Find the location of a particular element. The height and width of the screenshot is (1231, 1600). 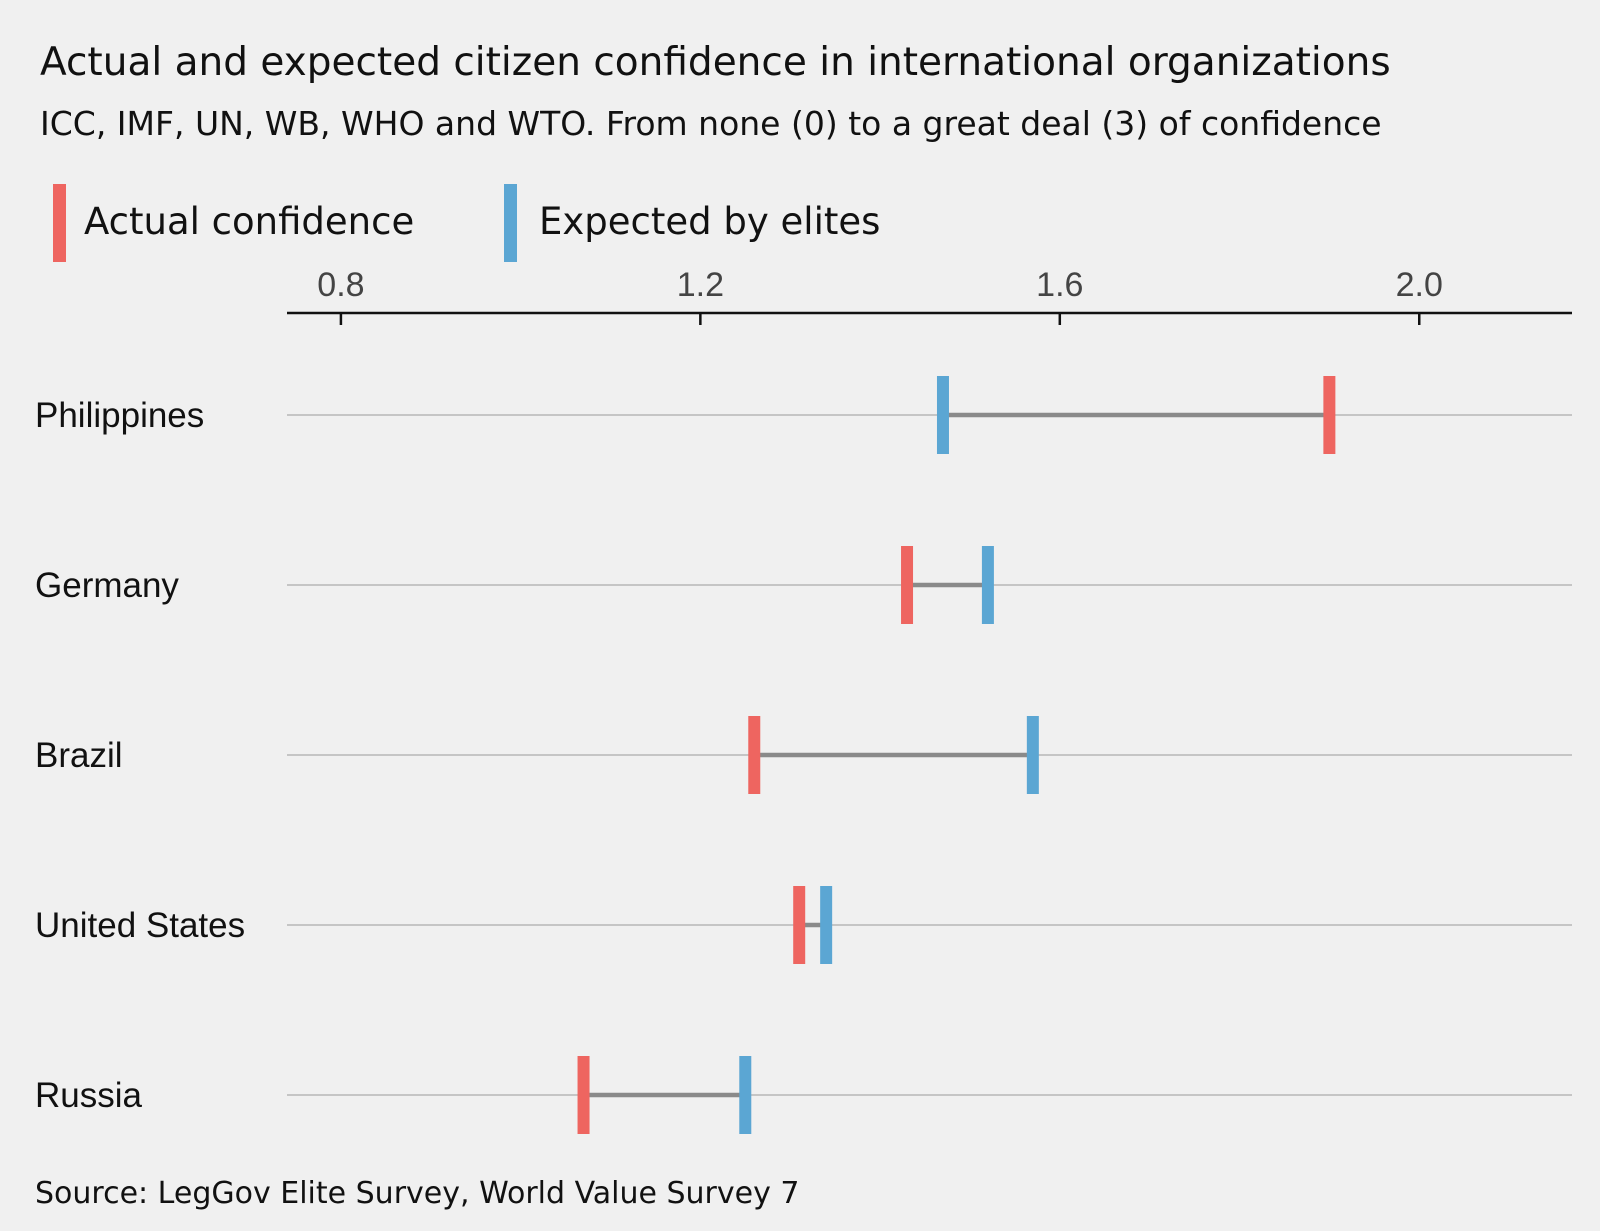

x-tick-label: 2.0 is located at coordinates (1419, 285).